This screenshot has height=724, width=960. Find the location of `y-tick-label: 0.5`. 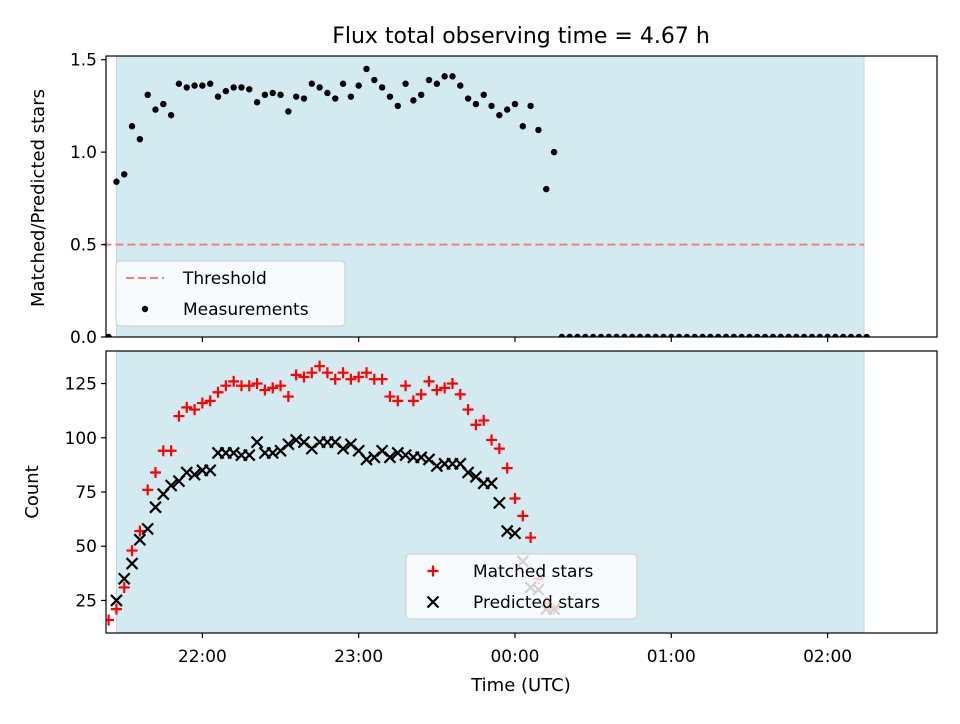

y-tick-label: 0.5 is located at coordinates (83, 246).